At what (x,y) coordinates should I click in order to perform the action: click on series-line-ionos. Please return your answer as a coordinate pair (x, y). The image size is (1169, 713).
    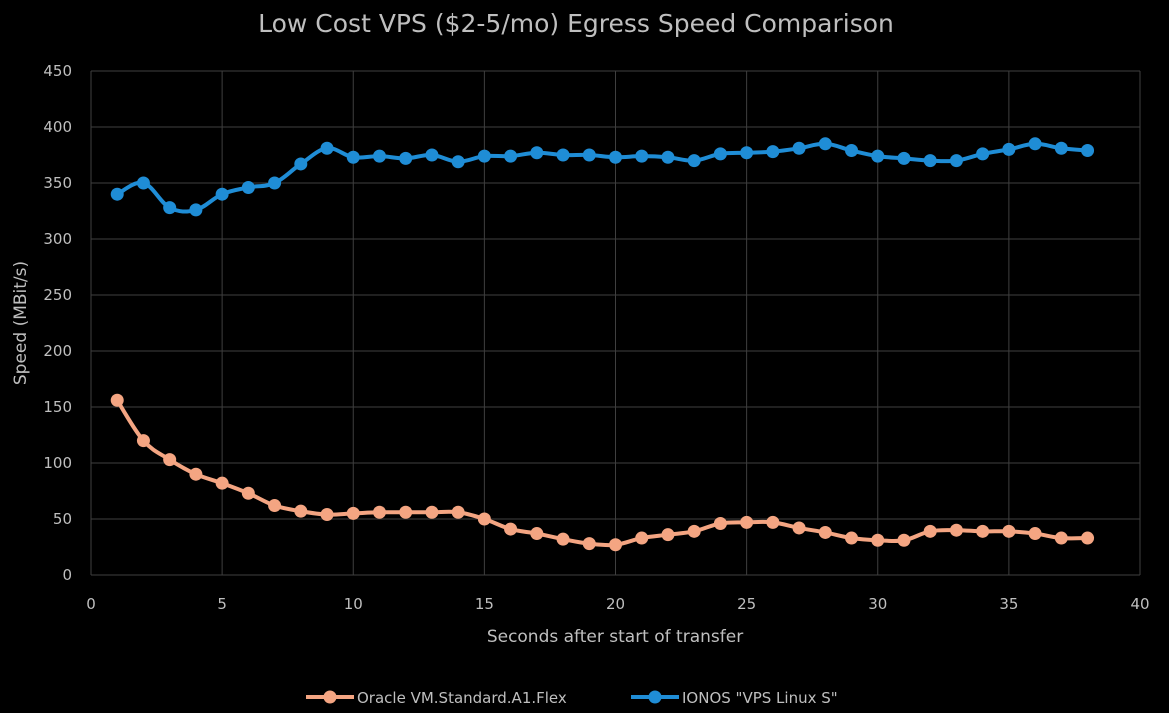
    Looking at the image, I should click on (602, 177).